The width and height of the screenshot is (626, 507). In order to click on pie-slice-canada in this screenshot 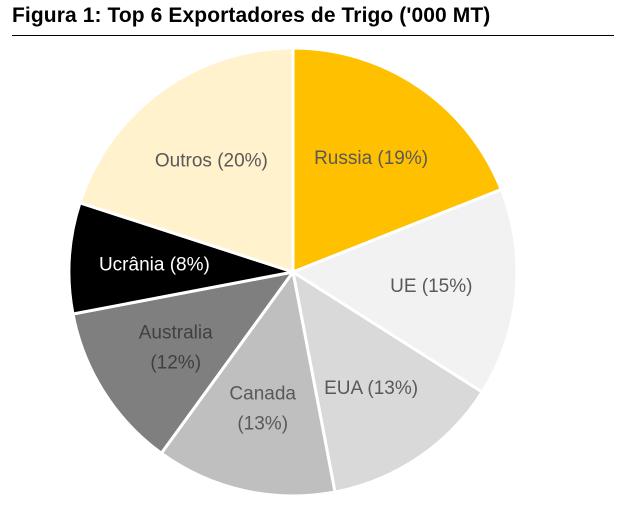, I will do `click(248, 384)`.